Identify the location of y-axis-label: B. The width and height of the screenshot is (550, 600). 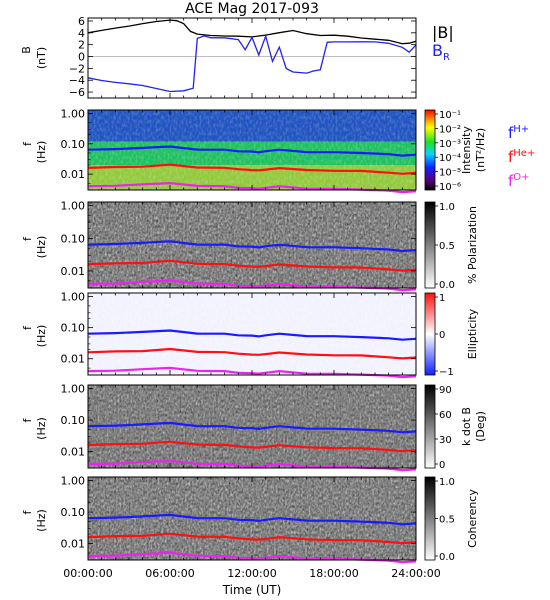
(26, 50).